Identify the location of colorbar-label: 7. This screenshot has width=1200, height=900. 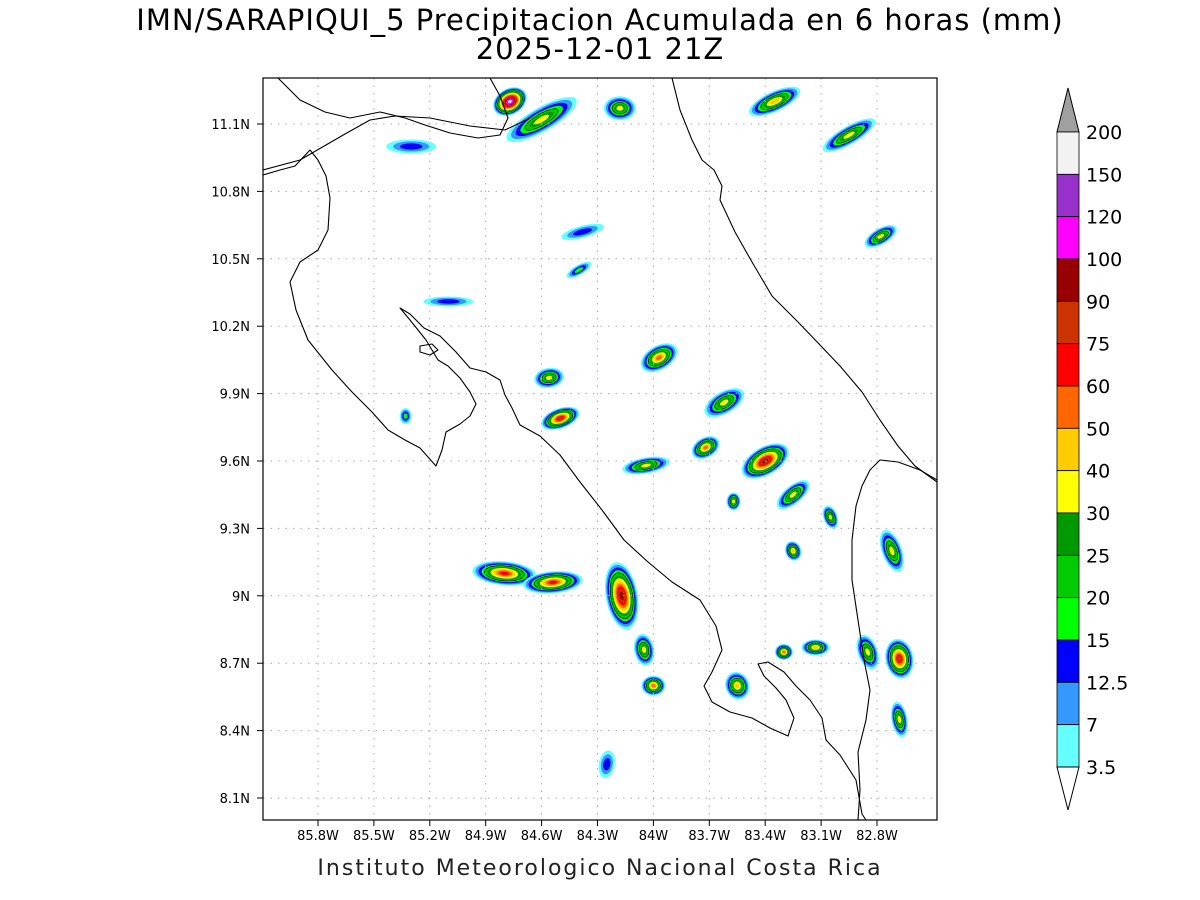
(1092, 726).